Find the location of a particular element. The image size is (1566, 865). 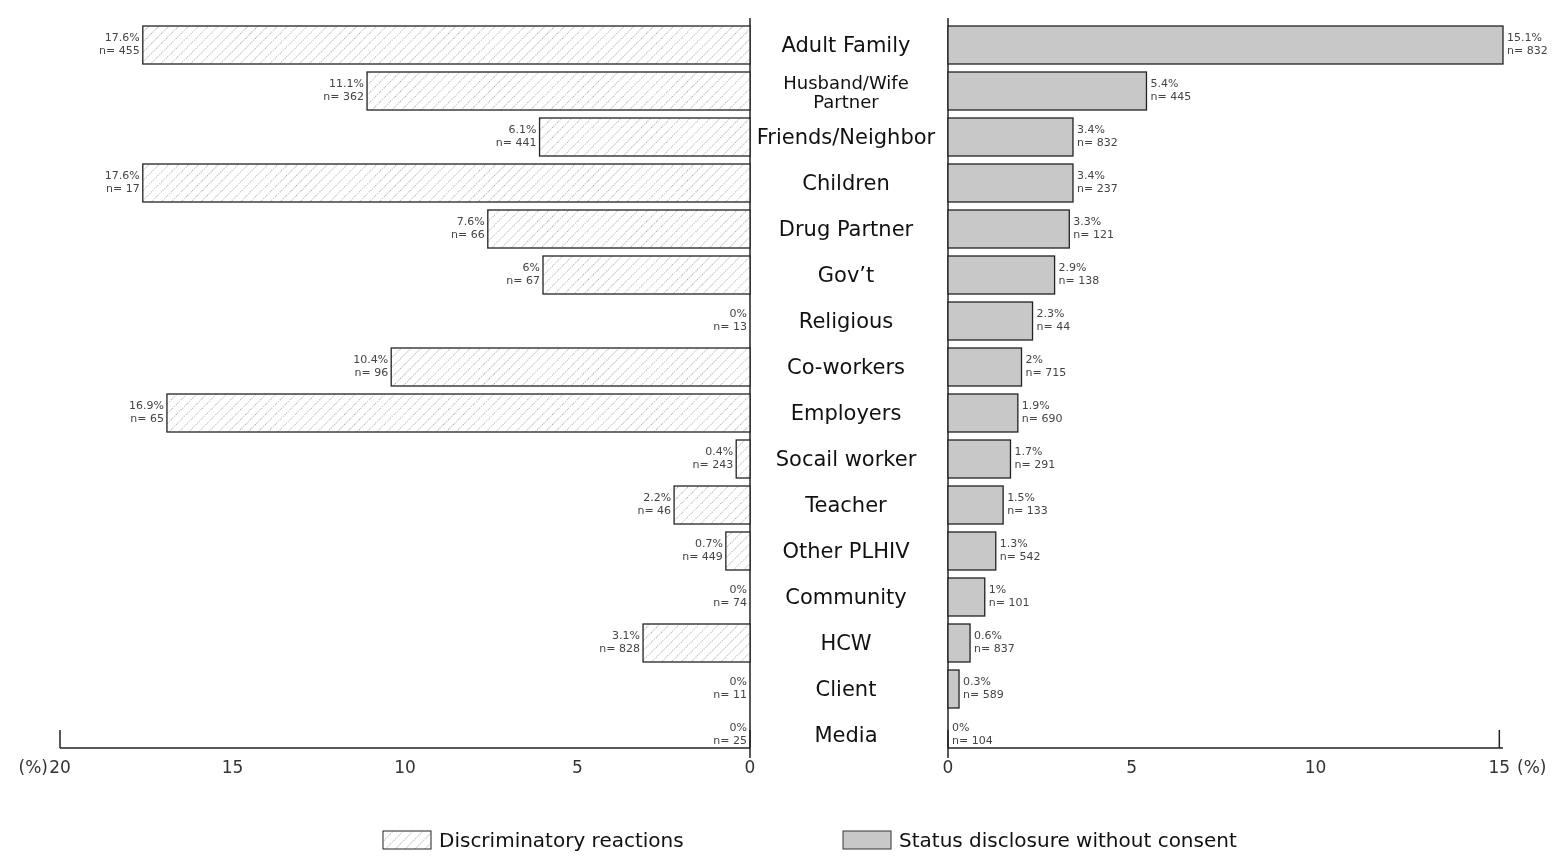

y-tick-label: Gov’t is located at coordinates (846, 275).